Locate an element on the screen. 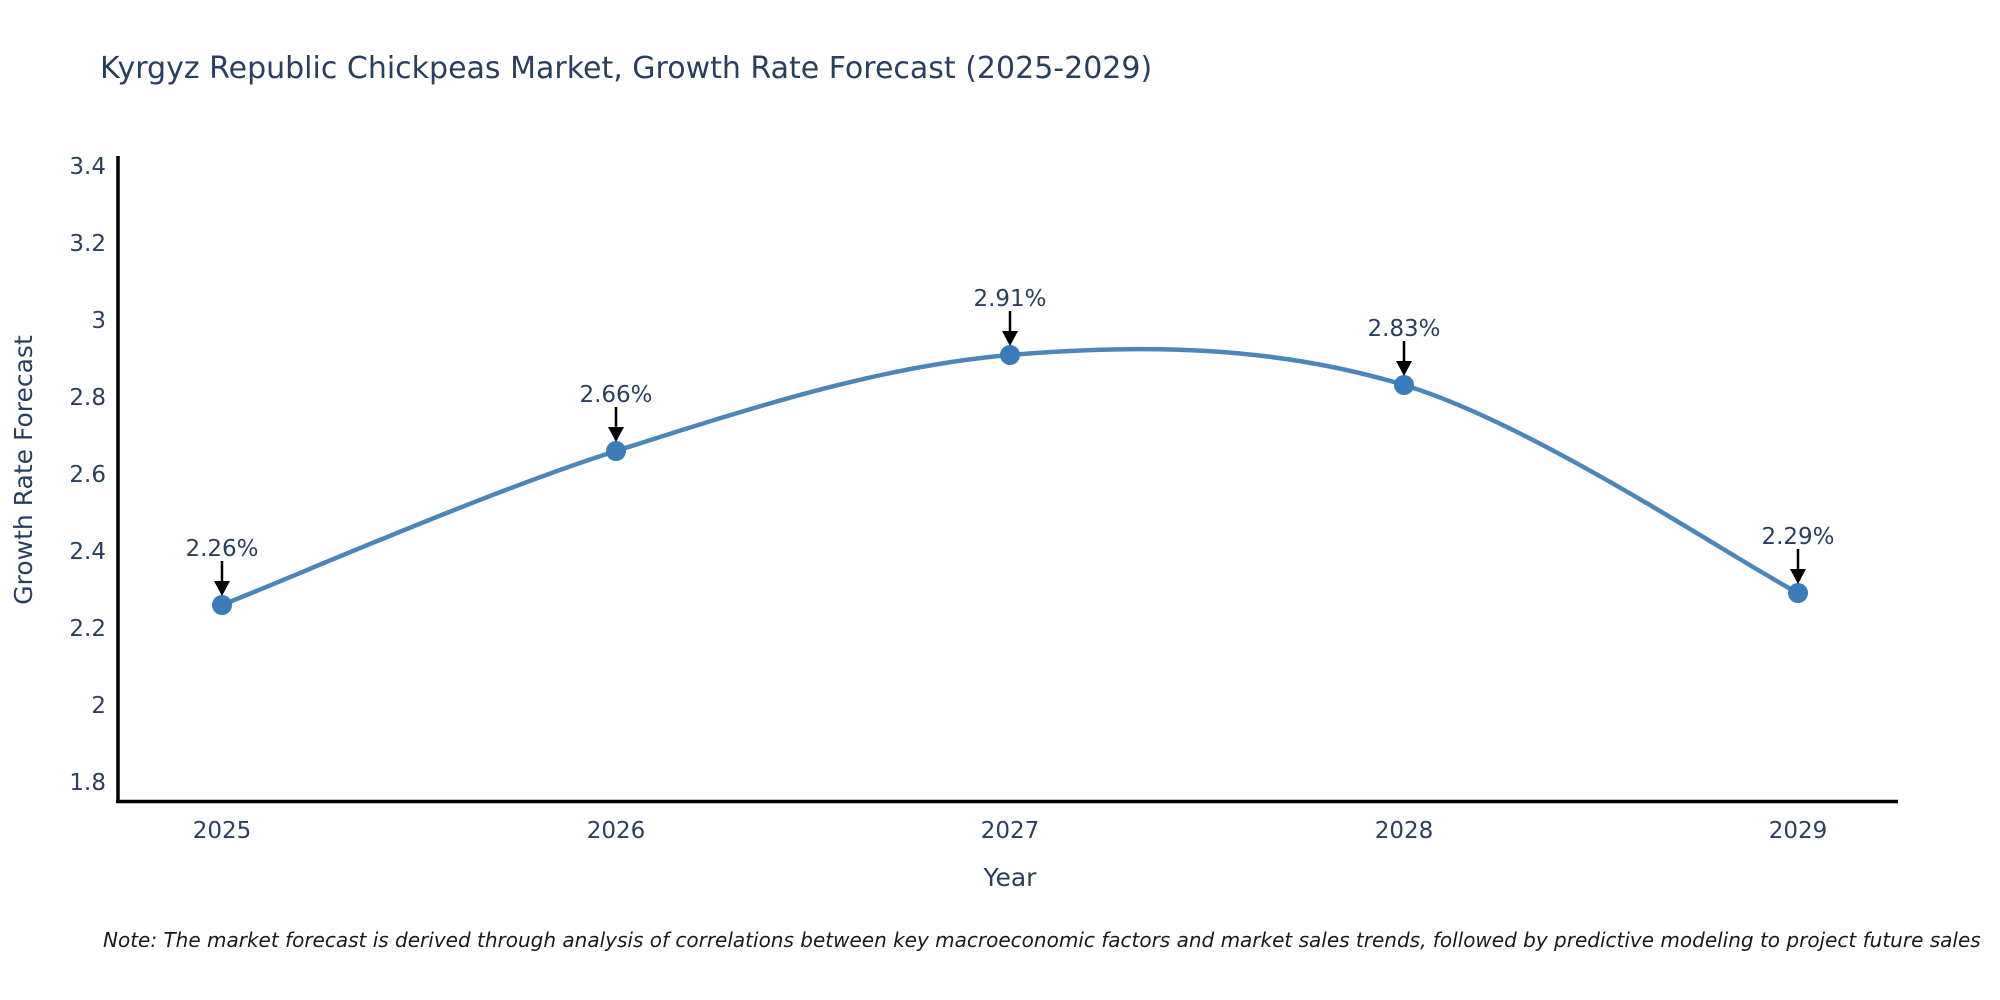  x-tick-label: 2029 is located at coordinates (1798, 831).